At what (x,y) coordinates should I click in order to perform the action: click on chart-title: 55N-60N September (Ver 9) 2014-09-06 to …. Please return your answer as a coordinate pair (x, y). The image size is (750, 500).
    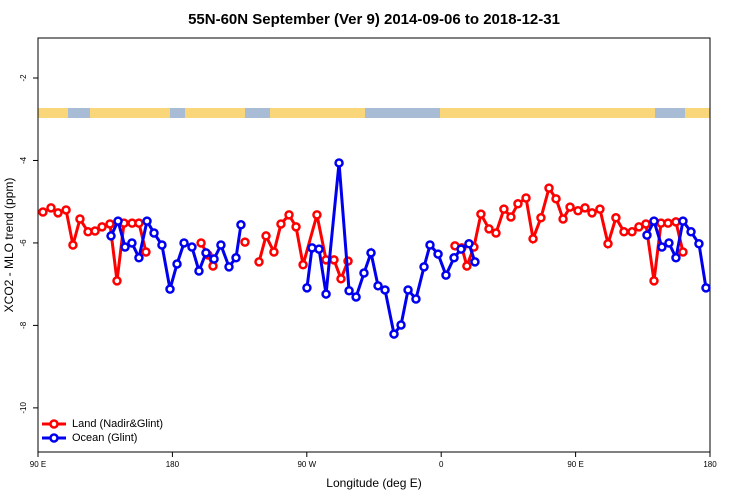
    Looking at the image, I should click on (374, 19).